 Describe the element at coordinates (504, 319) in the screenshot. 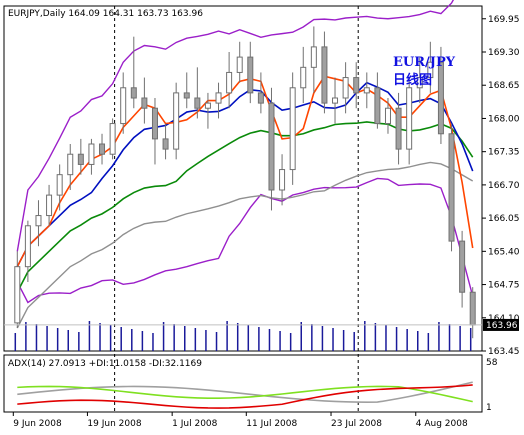

I see `y-tick-label: 164.10` at that location.